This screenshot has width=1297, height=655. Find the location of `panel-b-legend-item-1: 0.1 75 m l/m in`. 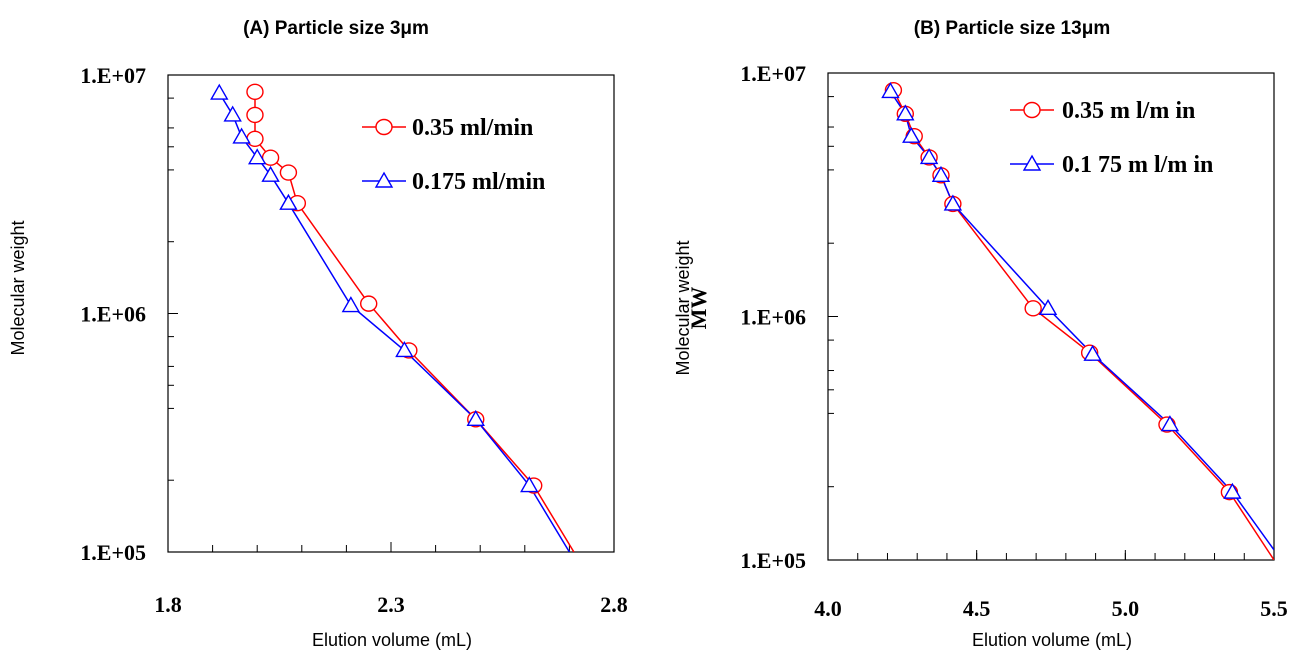

panel-b-legend-item-1: 0.1 75 m l/m in is located at coordinates (1111, 165).